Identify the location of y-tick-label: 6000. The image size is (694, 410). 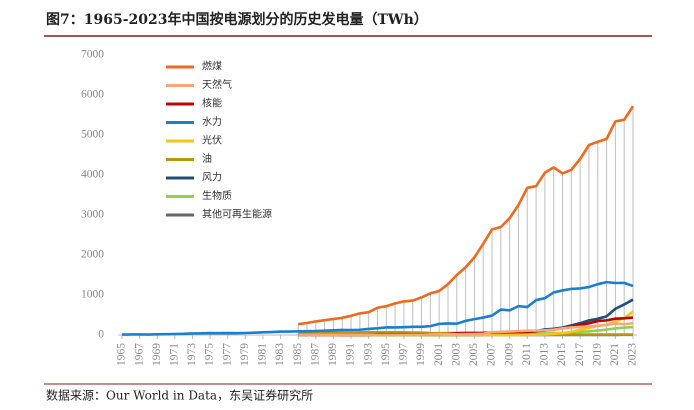
(92, 95).